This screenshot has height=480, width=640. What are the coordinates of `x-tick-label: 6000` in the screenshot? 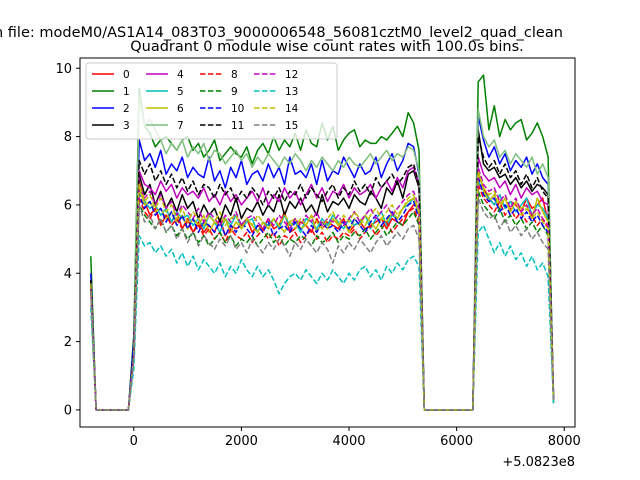 It's located at (456, 441).